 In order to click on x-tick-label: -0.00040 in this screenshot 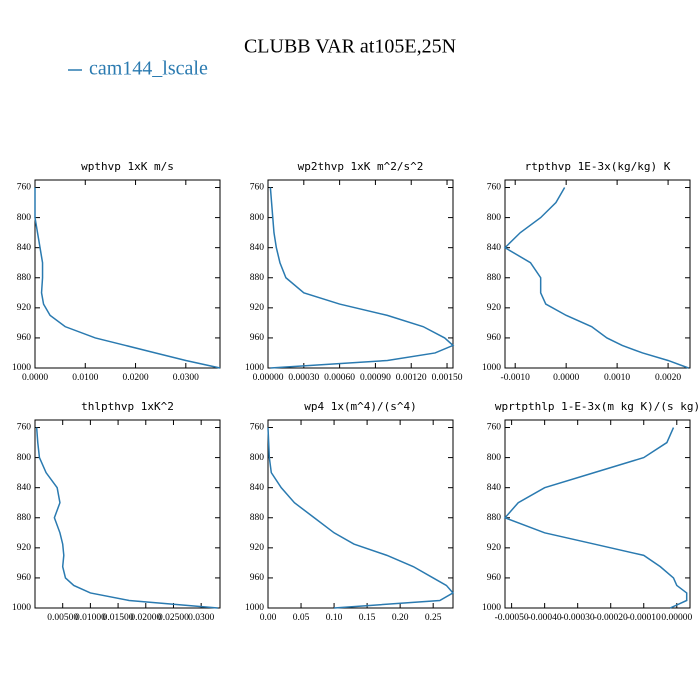, I will do `click(545, 618)`.